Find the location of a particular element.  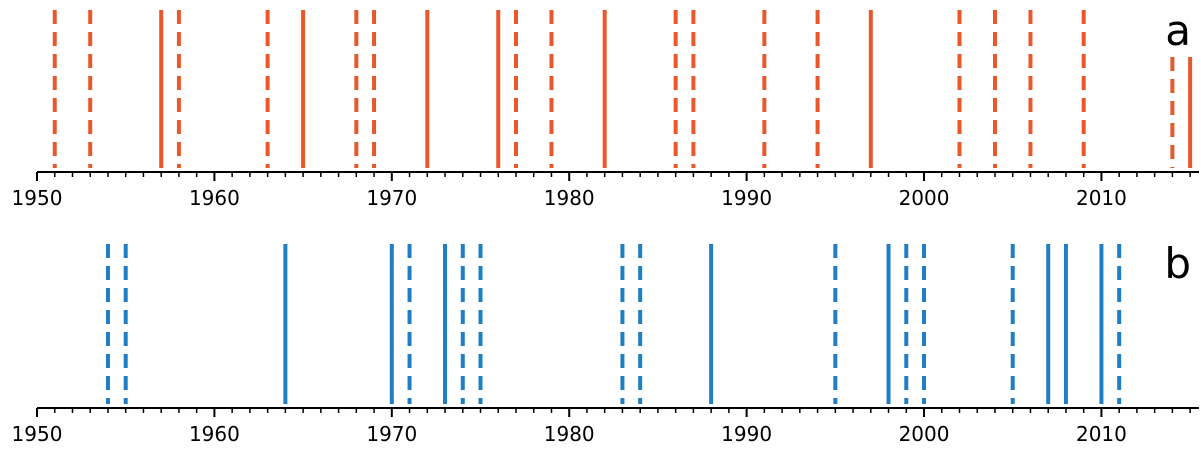

panel-a-tick-label-2010: 2010 is located at coordinates (1101, 198).